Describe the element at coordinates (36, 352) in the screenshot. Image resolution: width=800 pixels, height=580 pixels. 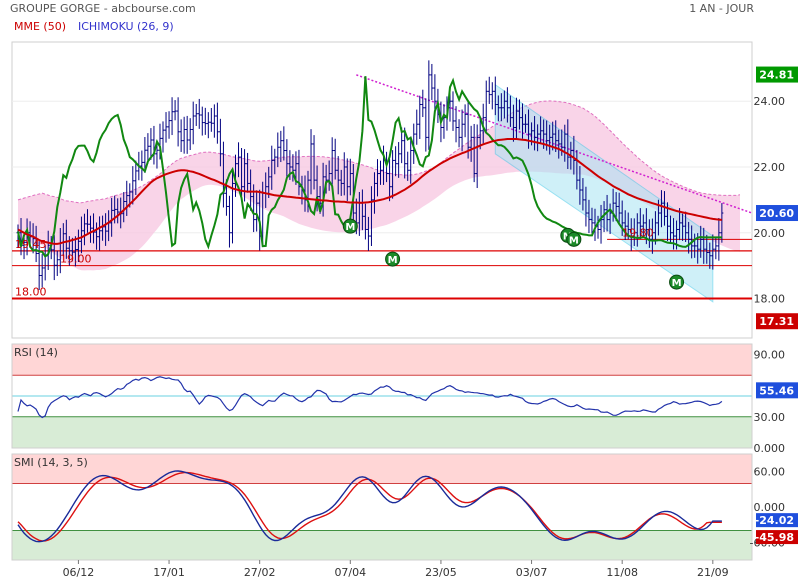
I see `rsi-title: RSI (14)` at that location.